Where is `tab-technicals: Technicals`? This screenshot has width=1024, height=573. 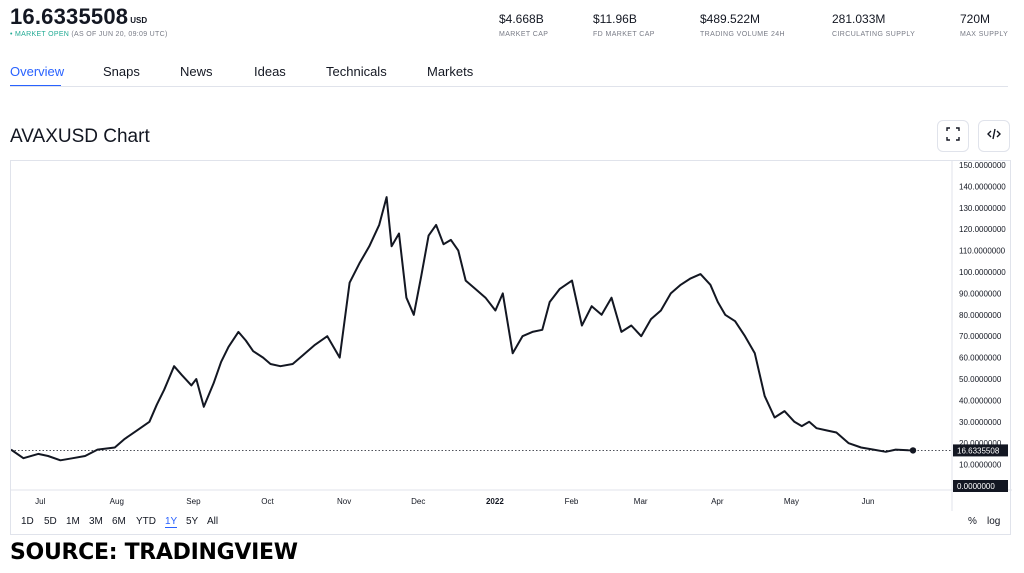
tab-technicals: Technicals is located at coordinates (356, 71).